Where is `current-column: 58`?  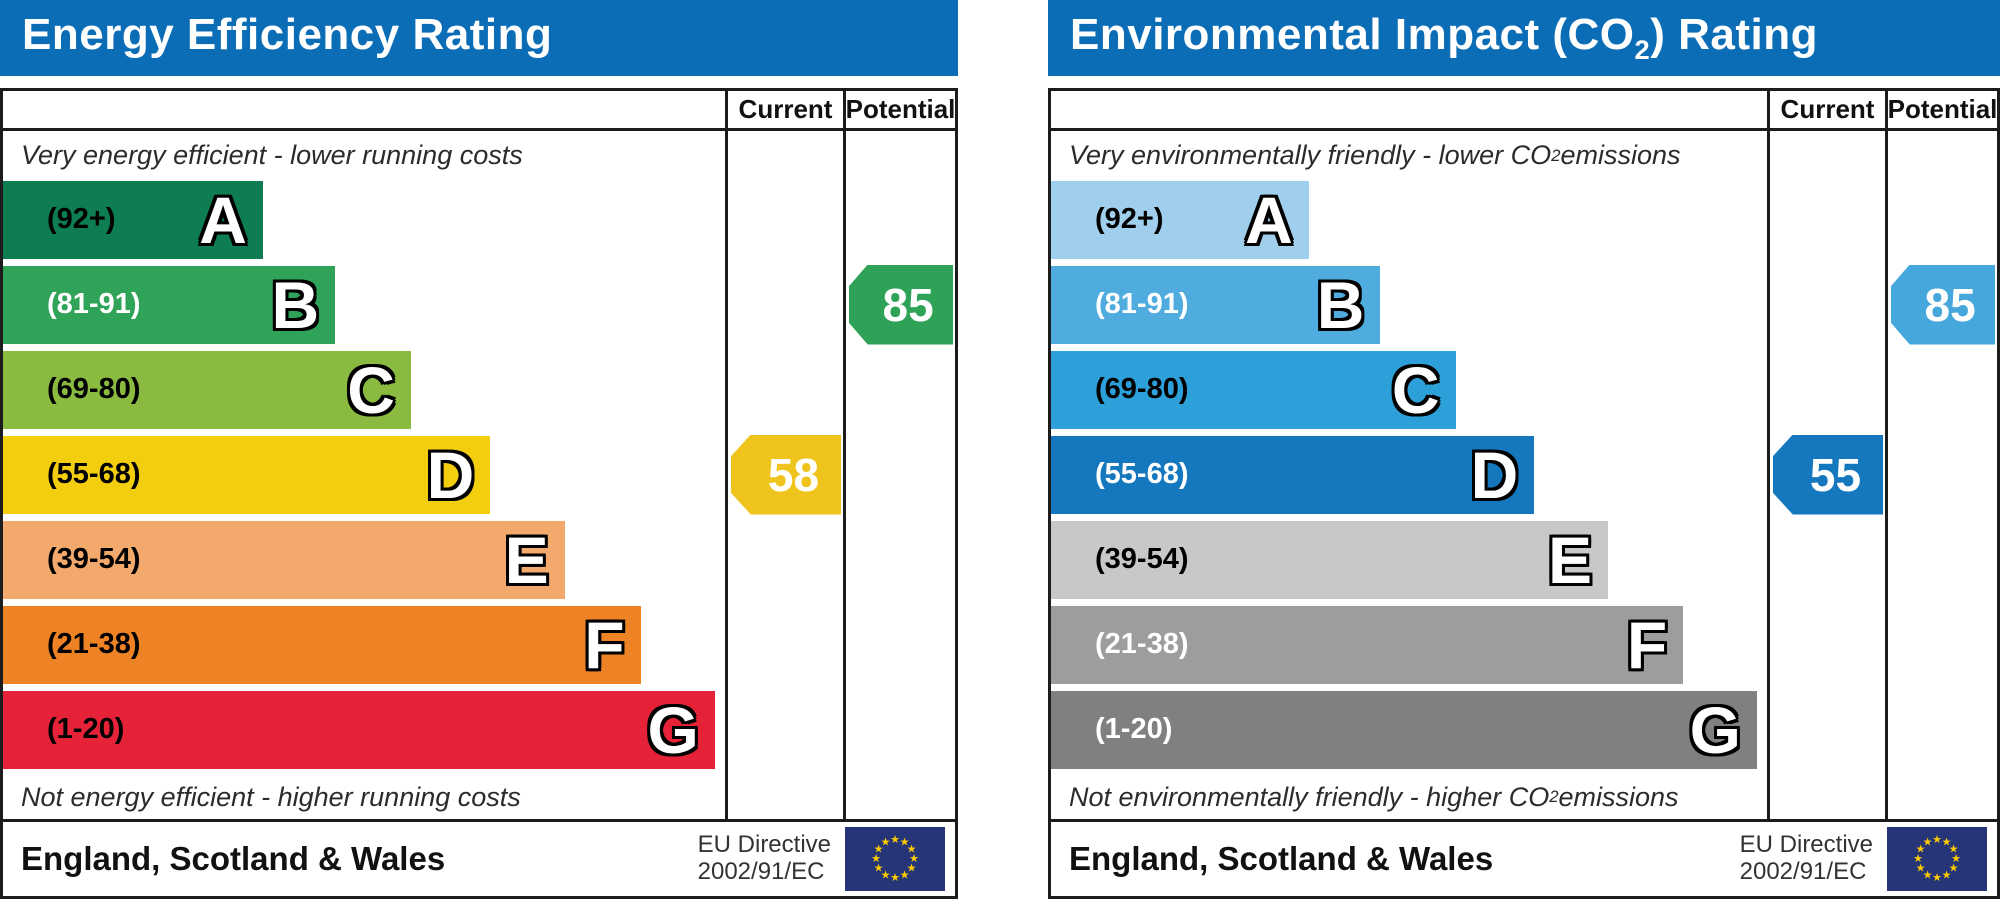
current-column: 58 is located at coordinates (784, 474).